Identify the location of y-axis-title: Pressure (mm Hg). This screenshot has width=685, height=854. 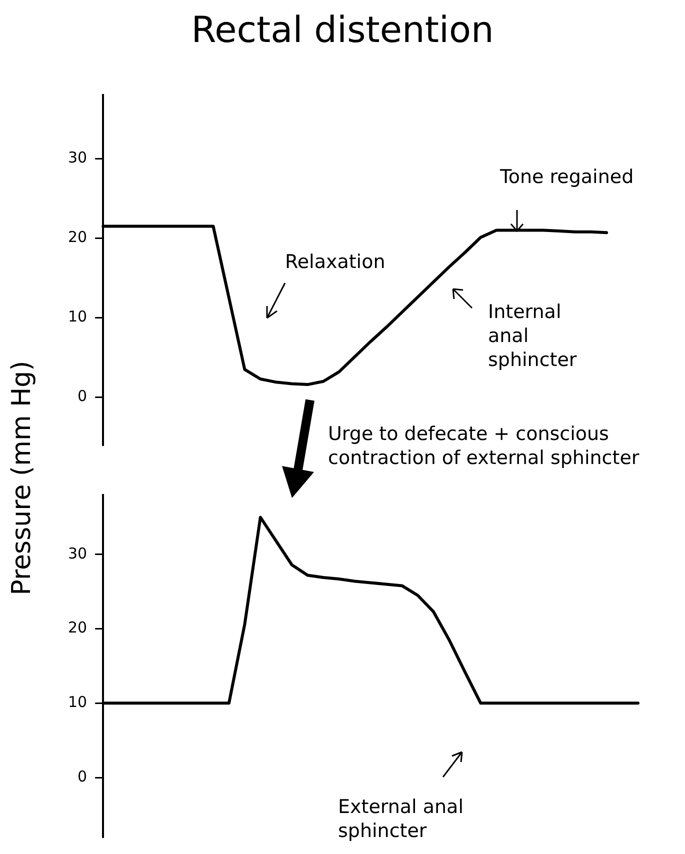
(22, 479).